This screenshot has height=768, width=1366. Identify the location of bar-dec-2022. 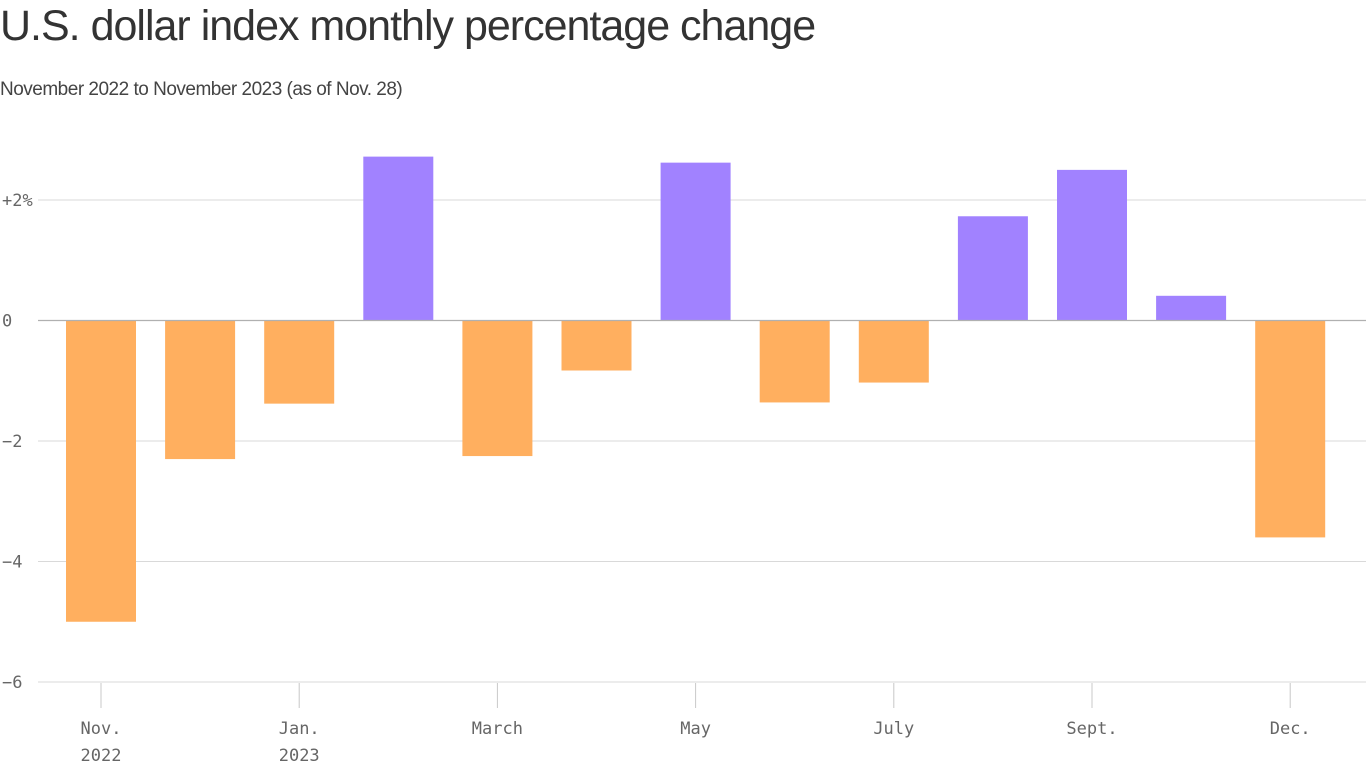
(200, 390).